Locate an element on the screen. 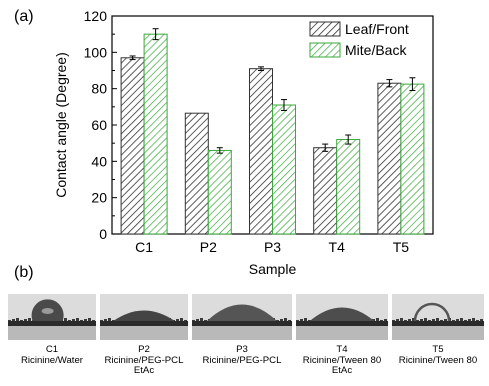 This screenshot has width=489, height=386. droplet-photo-t5 is located at coordinates (438, 317).